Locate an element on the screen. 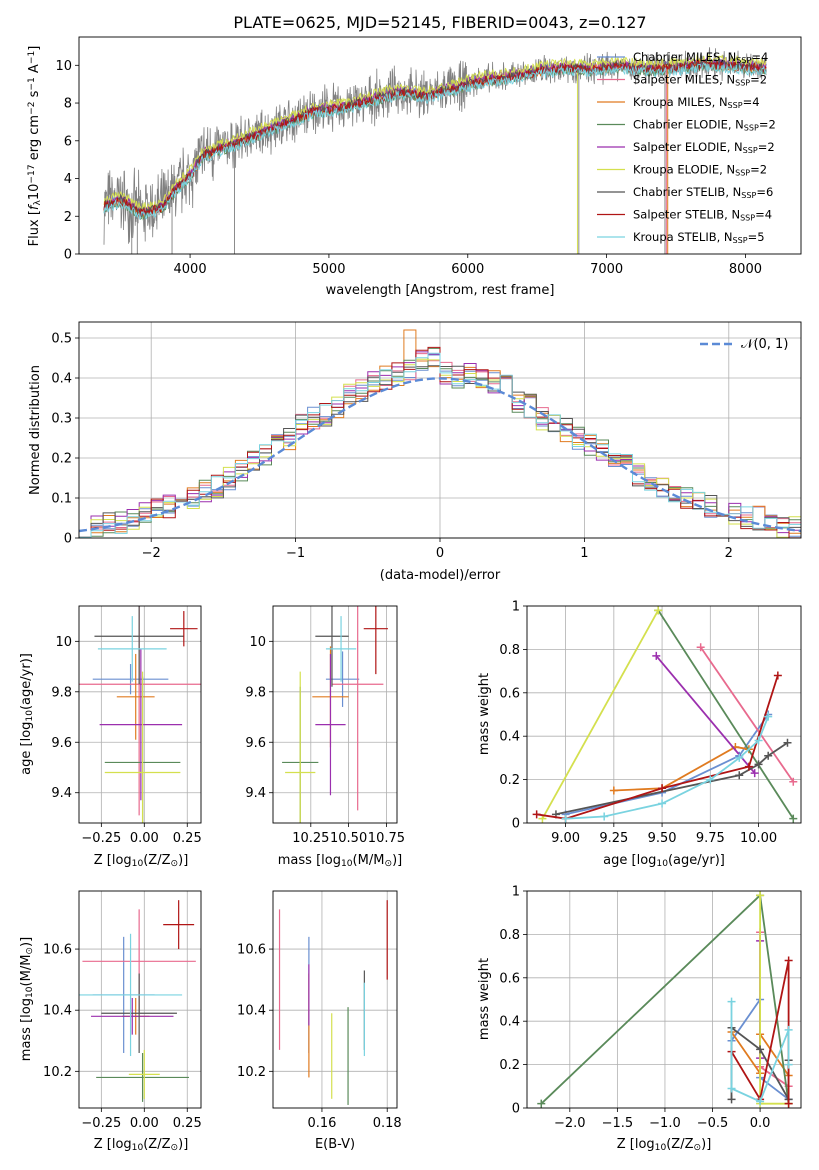 The image size is (819, 1170). z-weight-xtick-label: 0.0 is located at coordinates (760, 1123).